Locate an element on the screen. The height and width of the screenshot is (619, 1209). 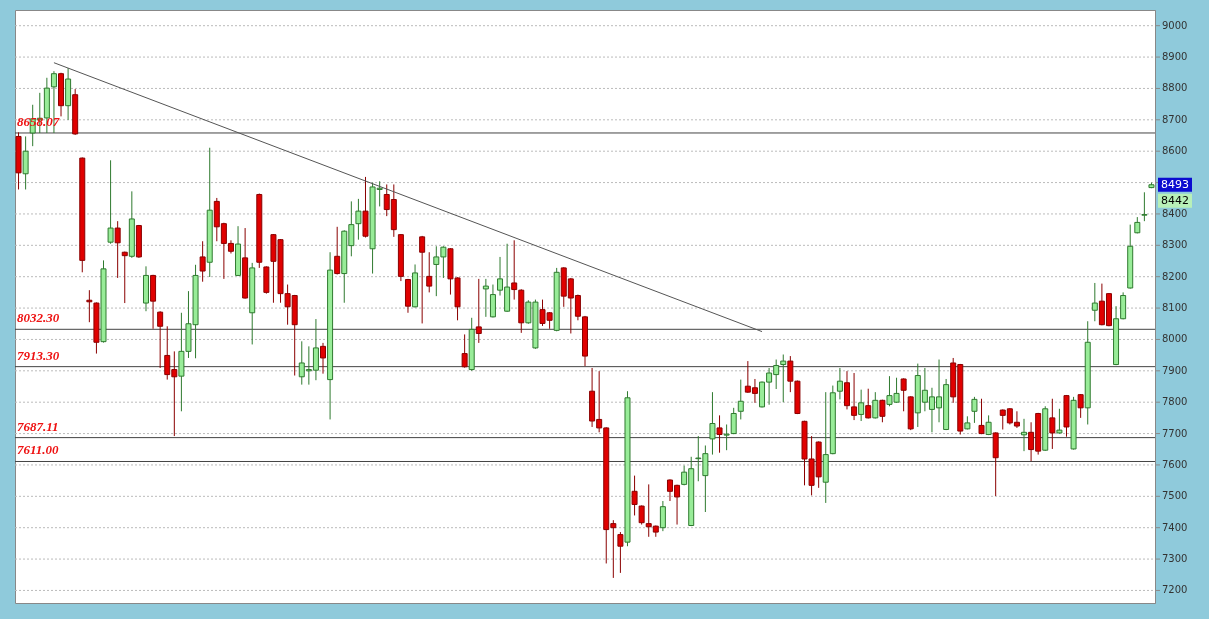
y-tick-label: 7600 is located at coordinates (1175, 464).